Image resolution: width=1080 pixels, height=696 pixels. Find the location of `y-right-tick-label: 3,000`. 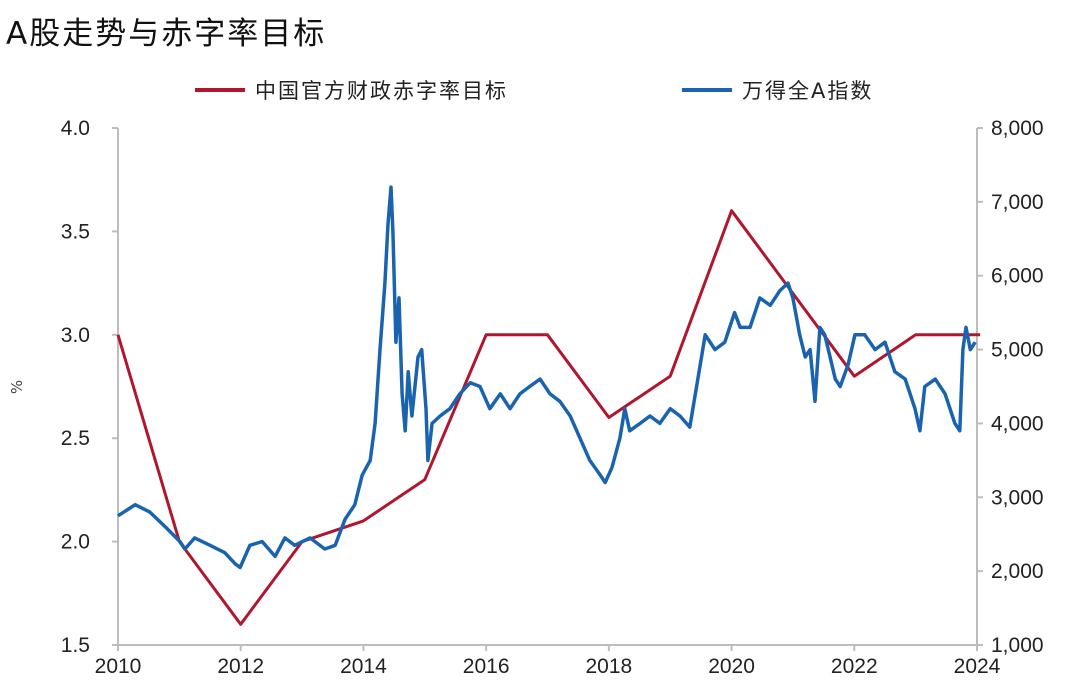

y-right-tick-label: 3,000 is located at coordinates (1017, 497).